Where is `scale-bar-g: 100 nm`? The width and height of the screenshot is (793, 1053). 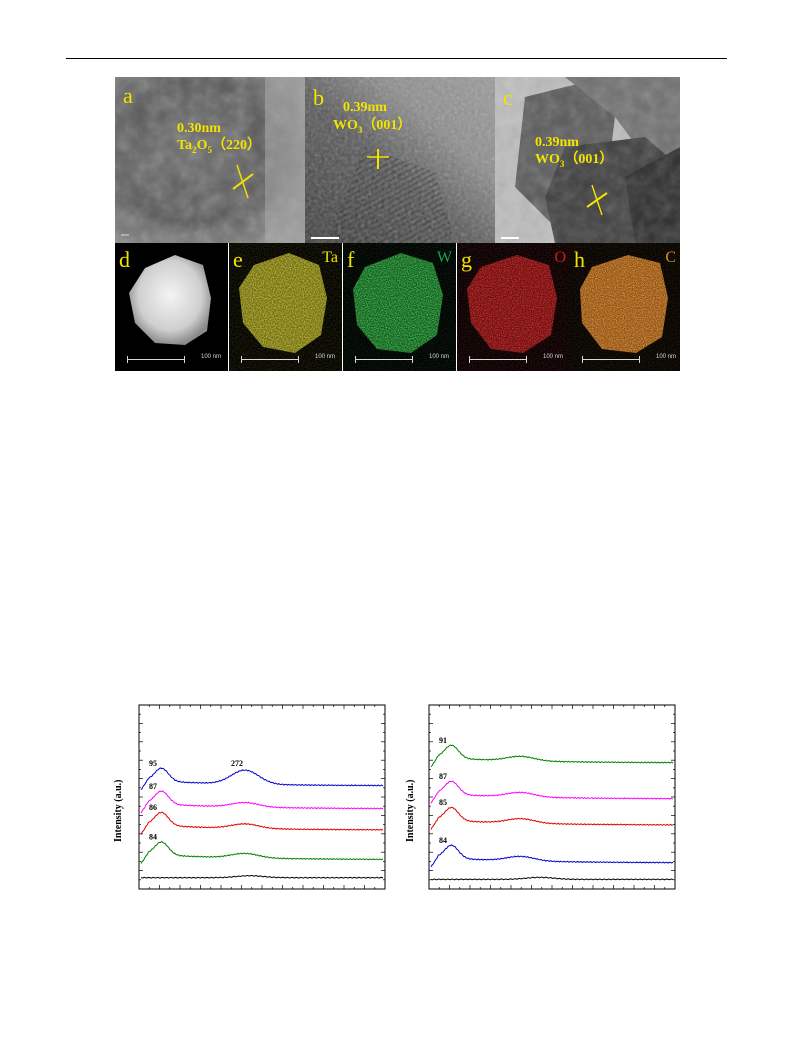
scale-bar-g: 100 nm is located at coordinates (513, 359).